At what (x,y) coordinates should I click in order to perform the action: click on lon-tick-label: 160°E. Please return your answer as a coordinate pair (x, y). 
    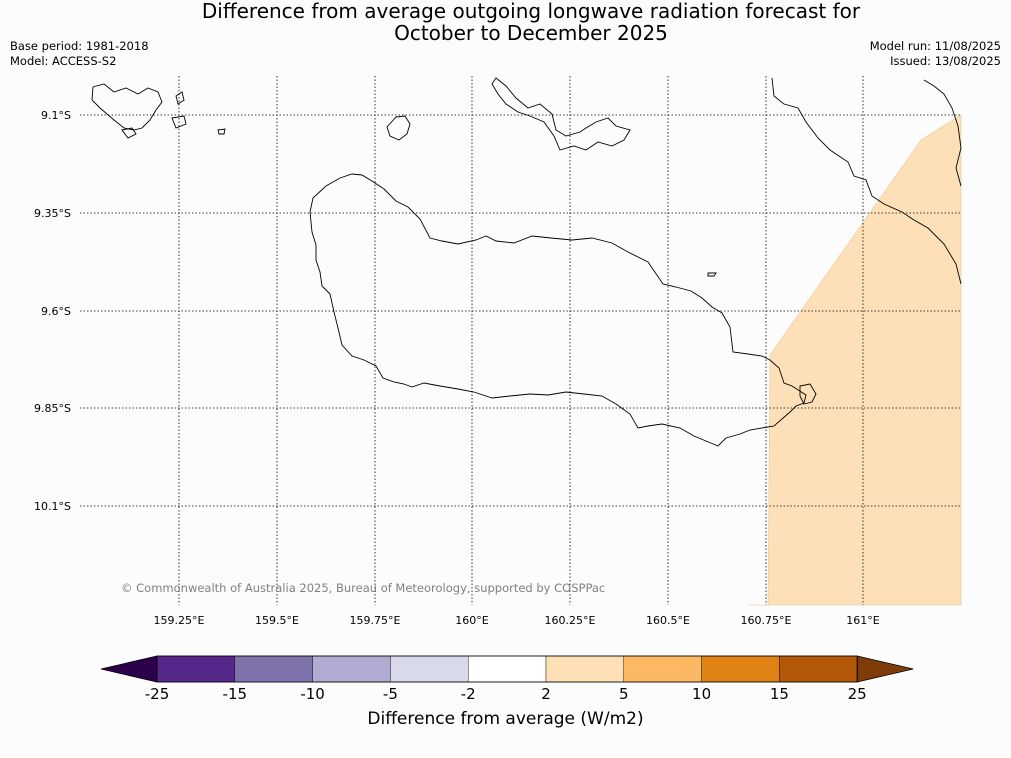
    Looking at the image, I should click on (471, 620).